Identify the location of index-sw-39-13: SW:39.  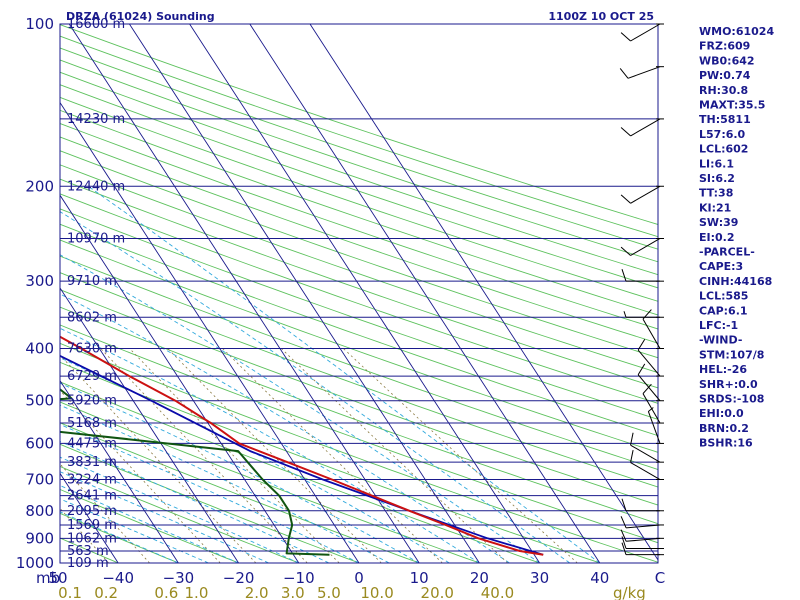
(718, 222).